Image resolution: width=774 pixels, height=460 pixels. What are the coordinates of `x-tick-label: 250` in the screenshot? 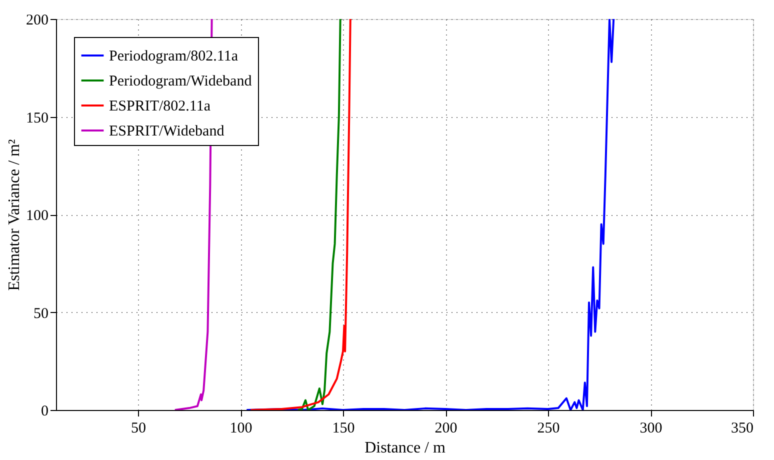 It's located at (548, 428).